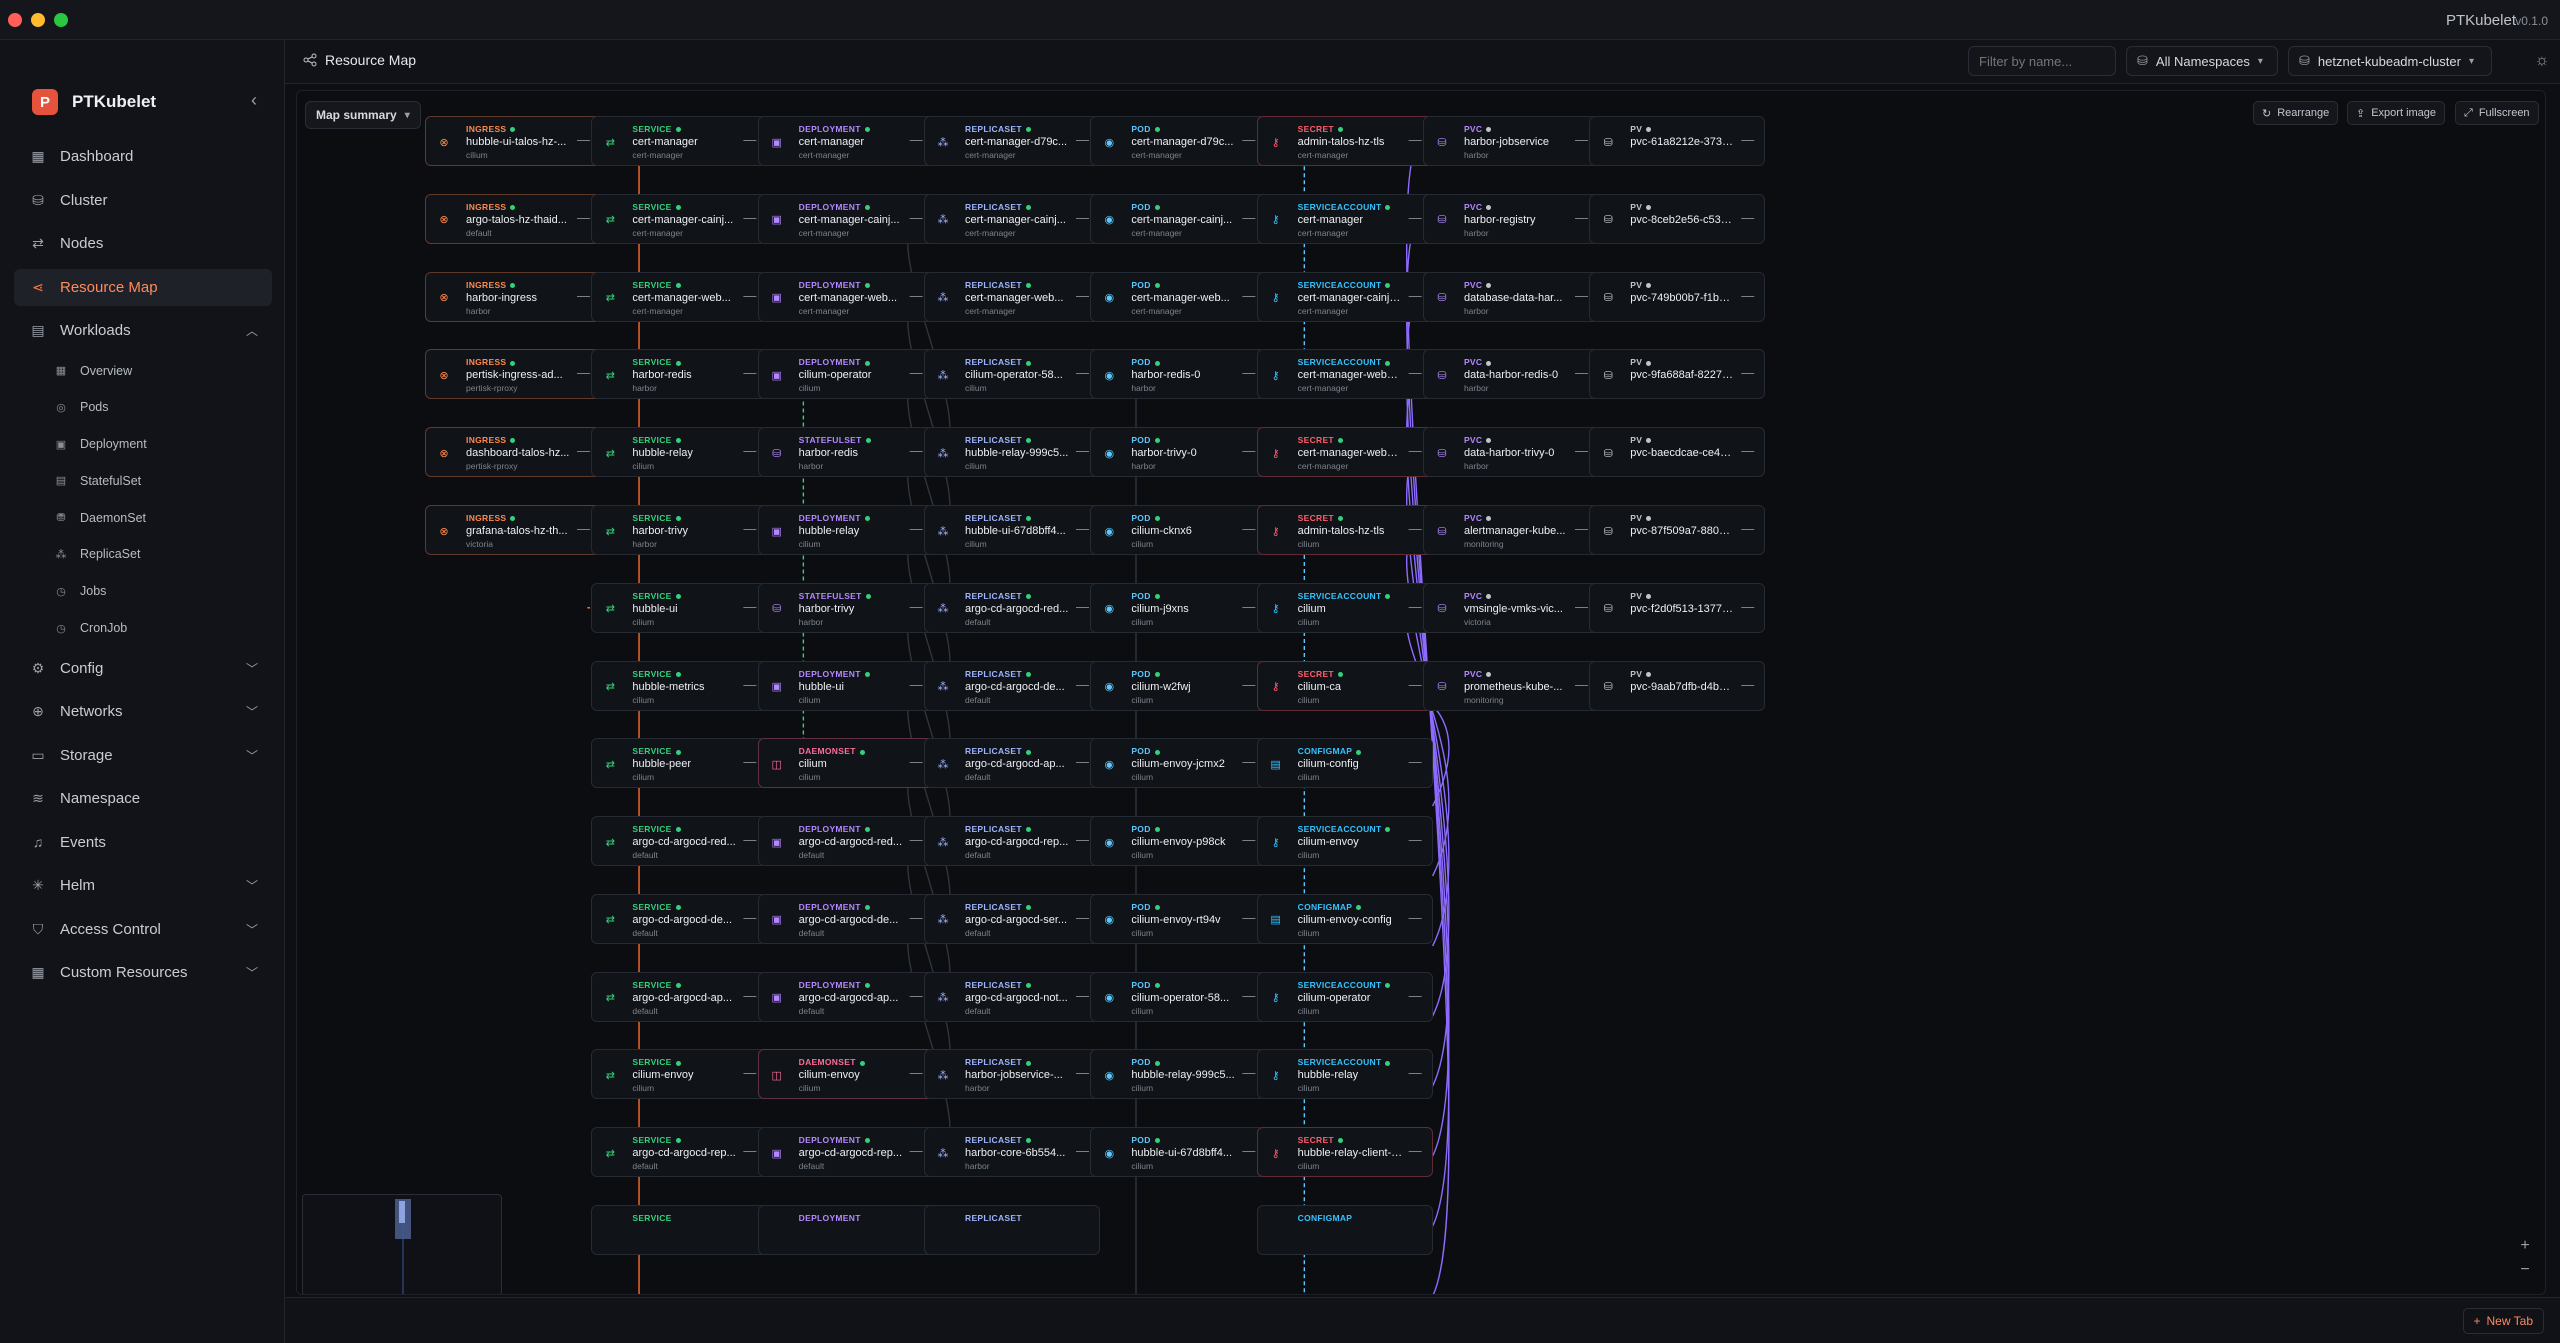  Describe the element at coordinates (1677, 685) in the screenshot. I see `map-node-pv: ⛁ PVpvc-9aab7dfb-d4b7-4c9... —` at that location.